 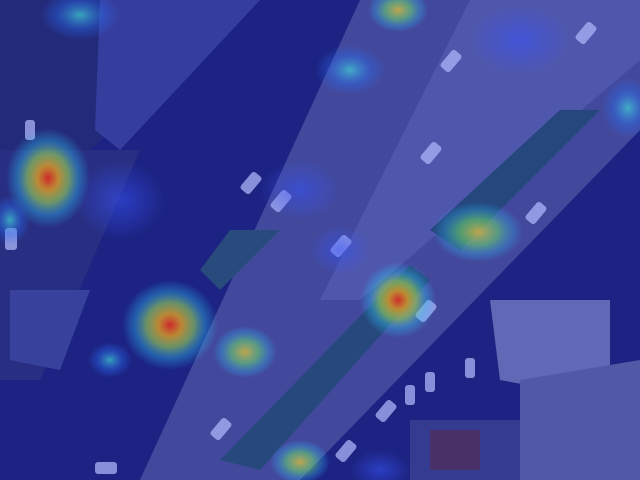 What do you see at coordinates (455, 450) in the screenshot?
I see `bottom-building-roof` at bounding box center [455, 450].